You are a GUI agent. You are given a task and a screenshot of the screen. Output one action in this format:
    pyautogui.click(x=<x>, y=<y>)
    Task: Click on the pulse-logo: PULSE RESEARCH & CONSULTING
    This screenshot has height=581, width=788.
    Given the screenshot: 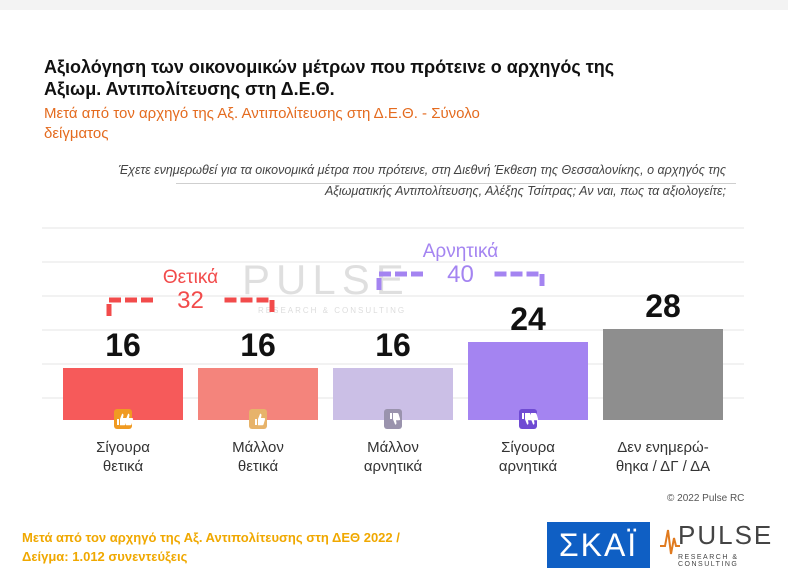 What is the action you would take?
    pyautogui.click(x=720, y=545)
    